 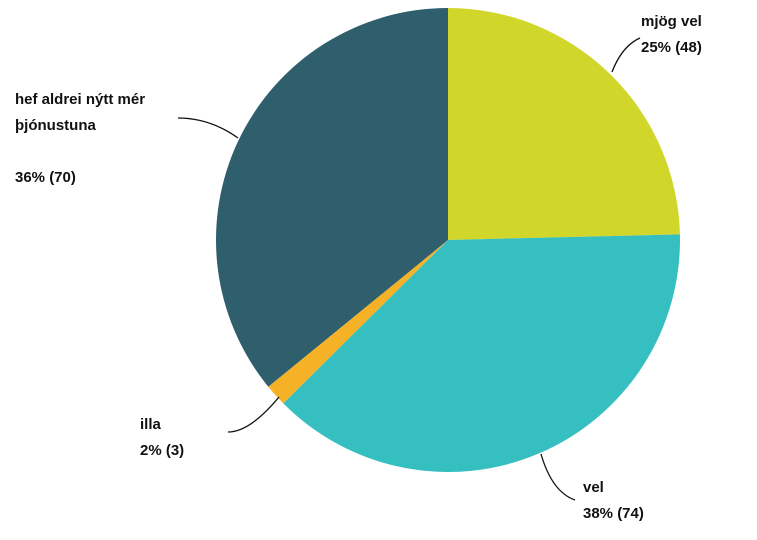 What do you see at coordinates (643, 501) in the screenshot?
I see `slice-label: vel 38% (74)` at bounding box center [643, 501].